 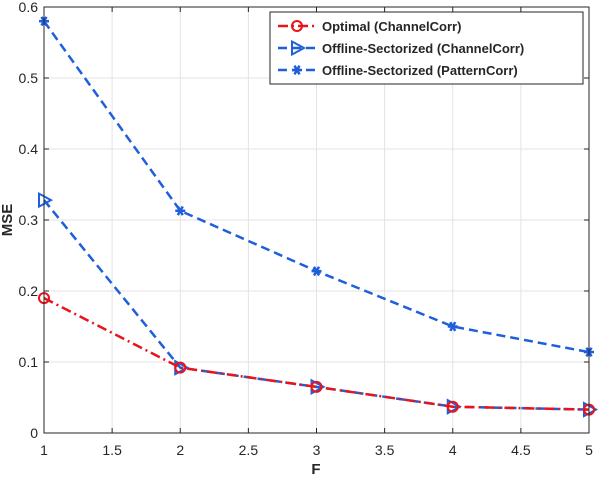 I want to click on x-tick-label: 4.5, so click(x=521, y=450).